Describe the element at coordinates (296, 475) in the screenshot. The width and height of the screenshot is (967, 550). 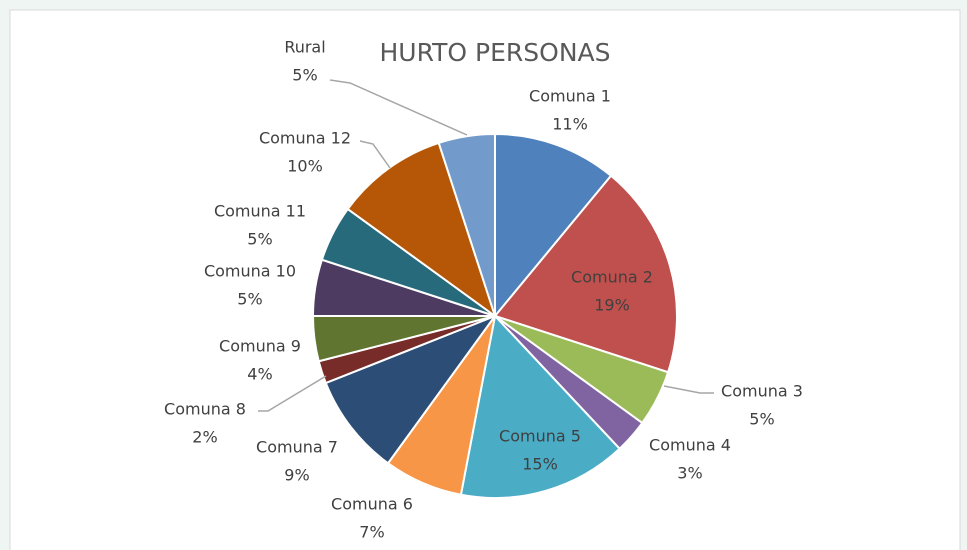
I see `slice-value: 9%` at that location.